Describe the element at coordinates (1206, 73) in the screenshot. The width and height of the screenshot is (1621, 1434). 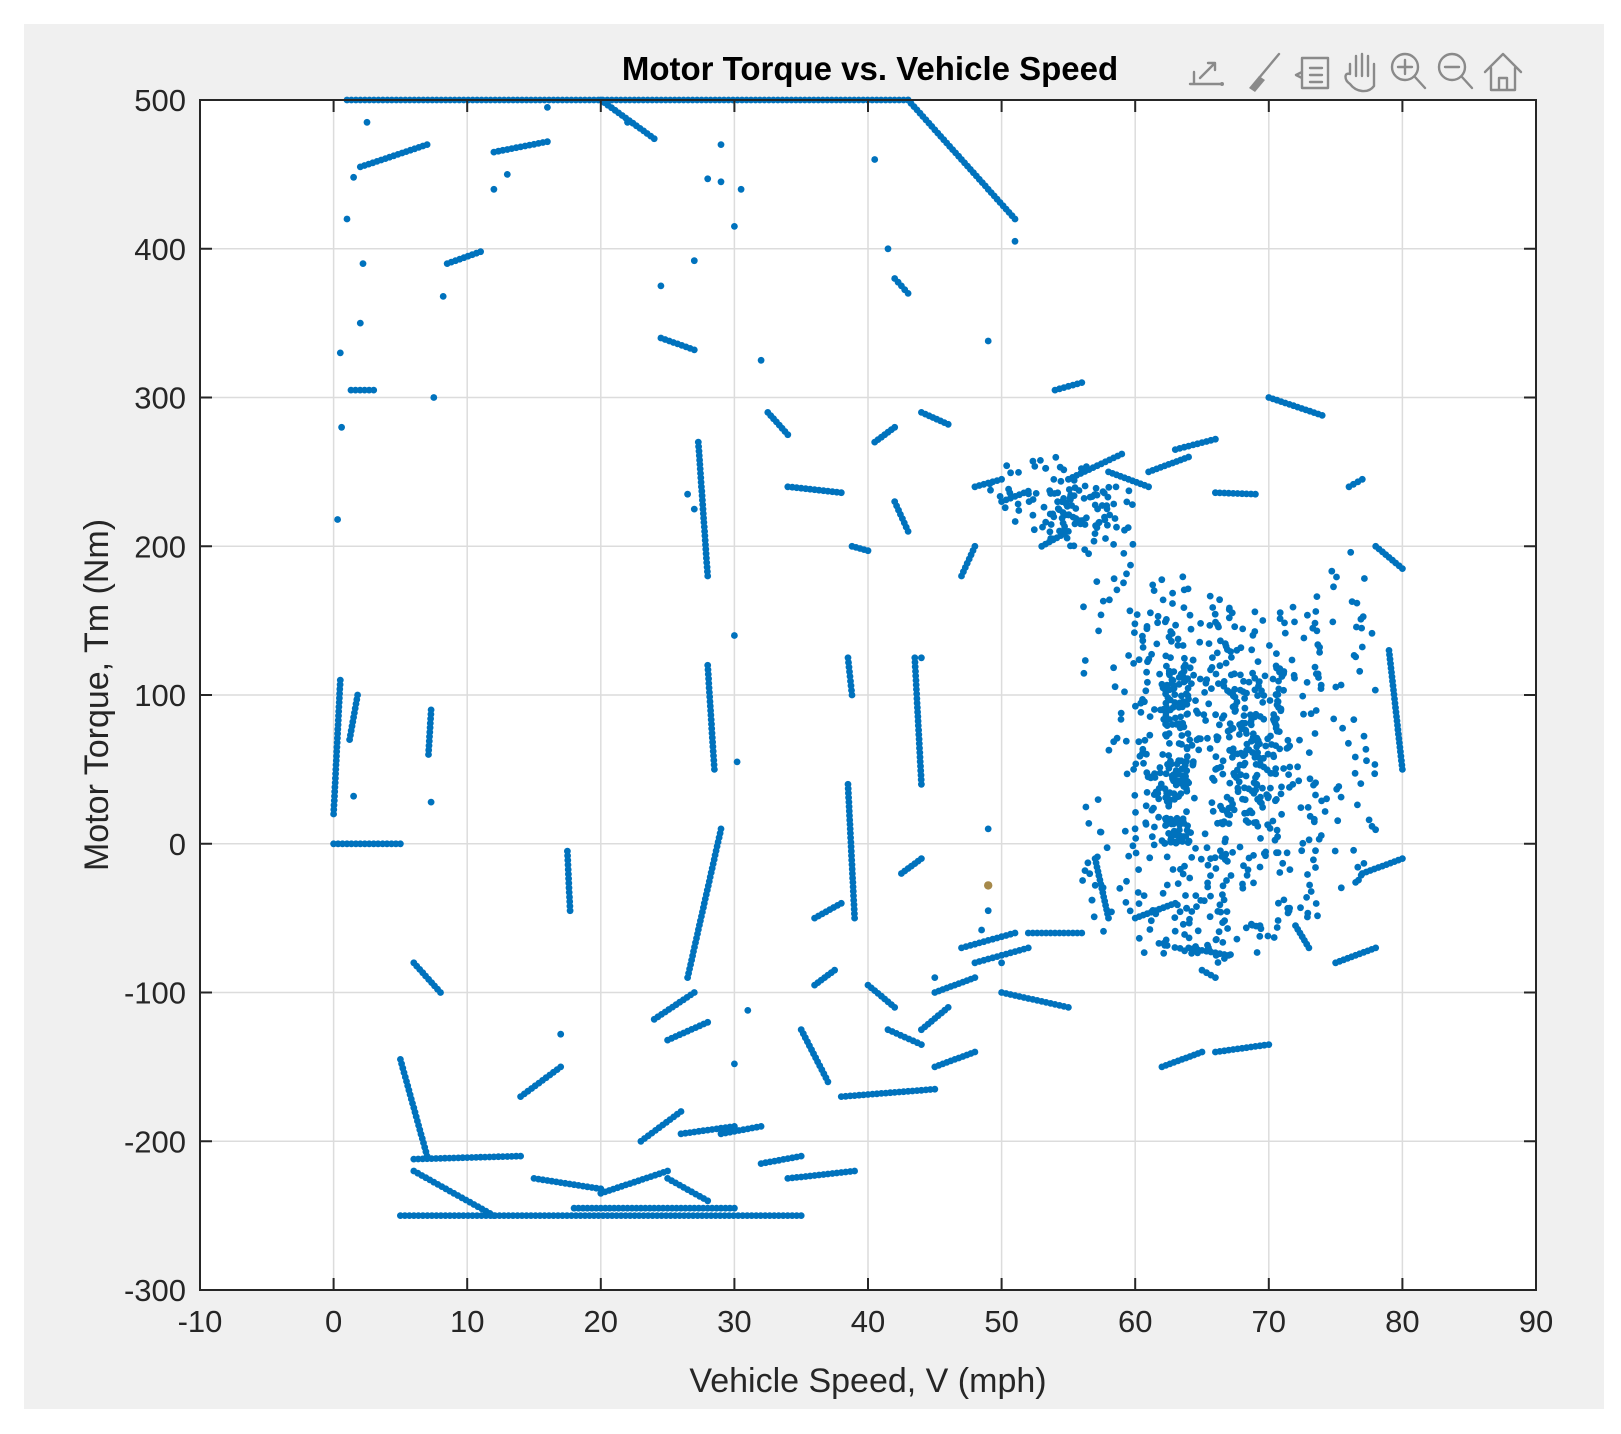
I see `export-icon` at that location.